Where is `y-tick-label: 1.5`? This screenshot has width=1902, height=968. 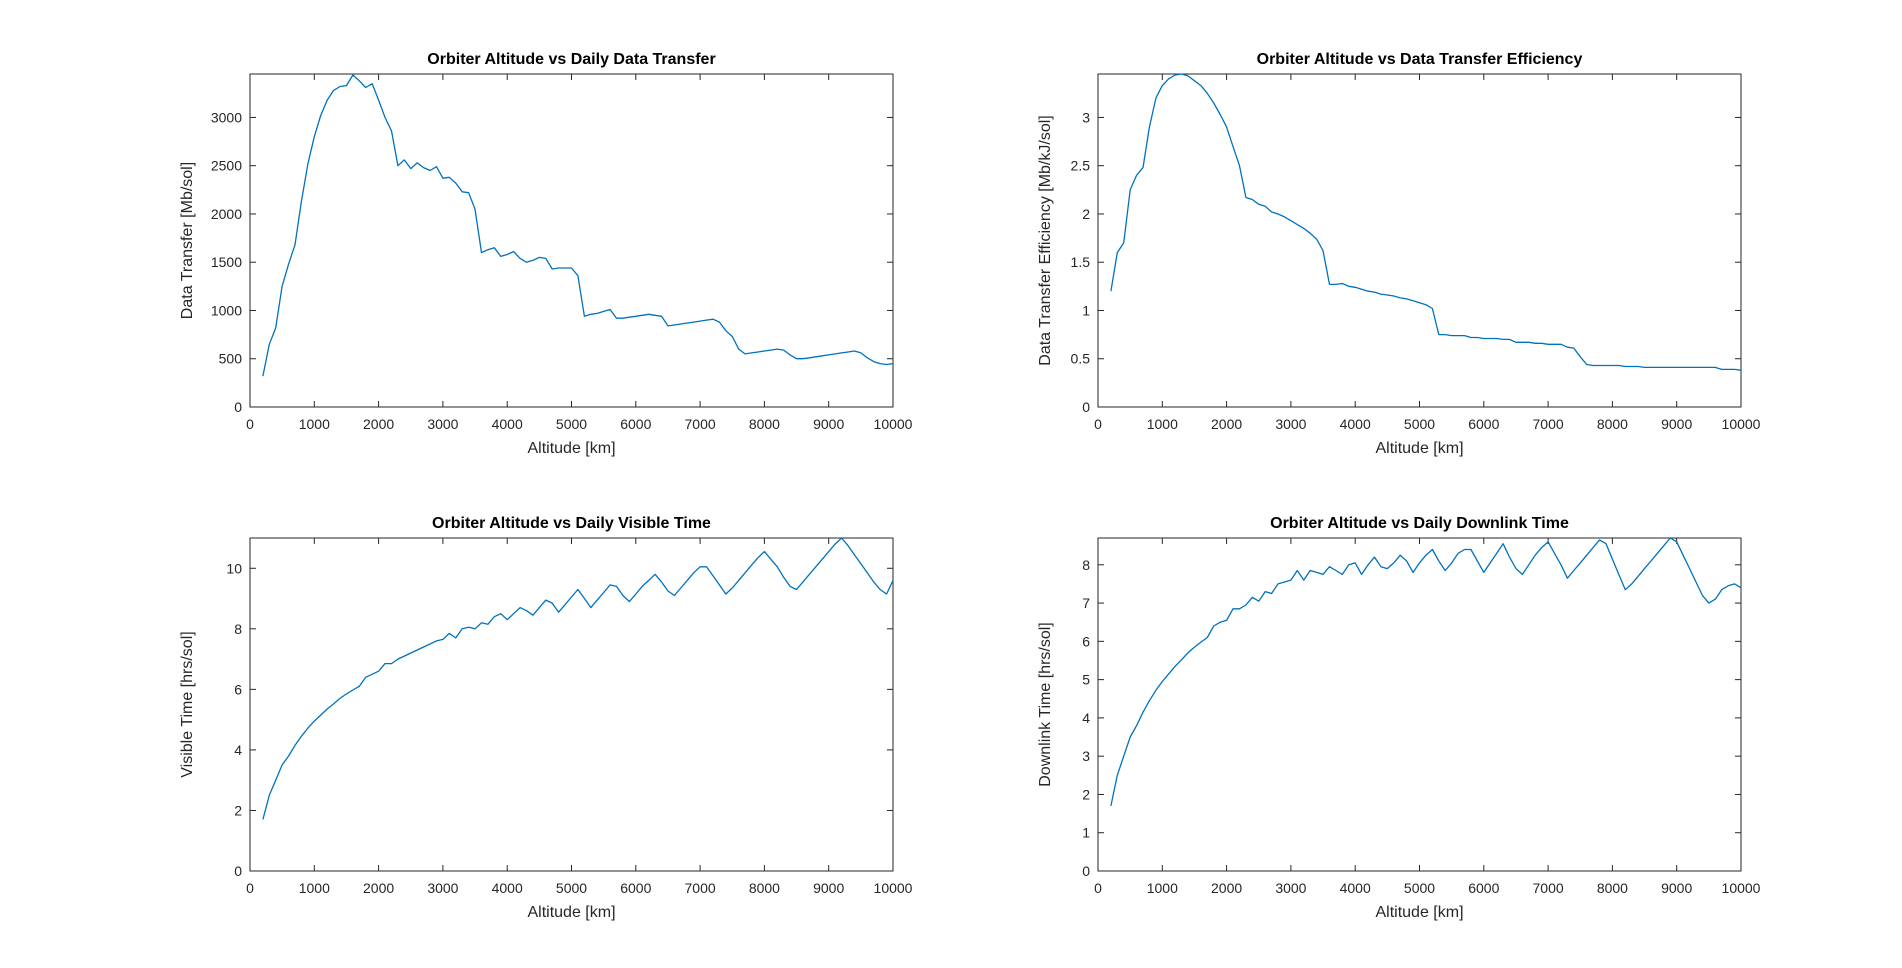
y-tick-label: 1.5 is located at coordinates (1081, 262).